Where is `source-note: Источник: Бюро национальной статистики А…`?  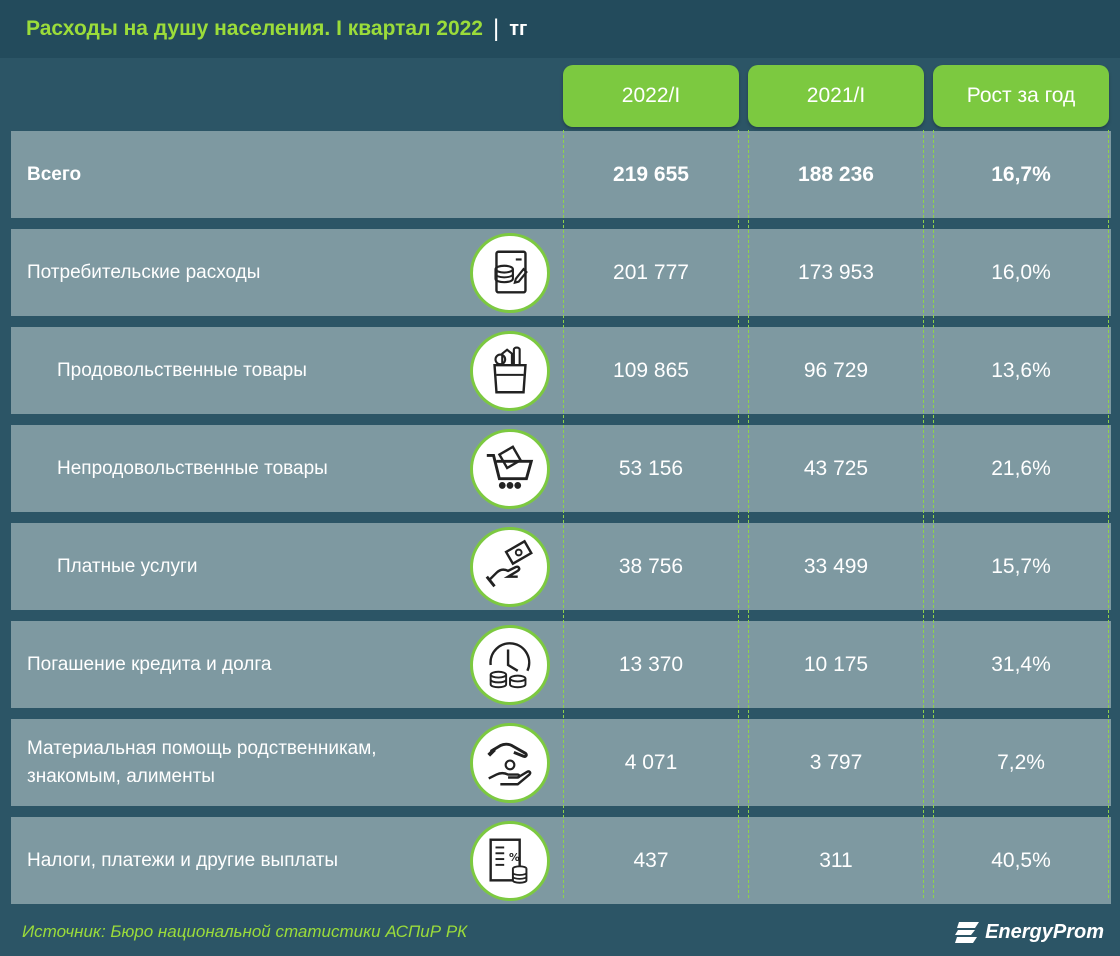 source-note: Источник: Бюро национальной статистики А… is located at coordinates (245, 931).